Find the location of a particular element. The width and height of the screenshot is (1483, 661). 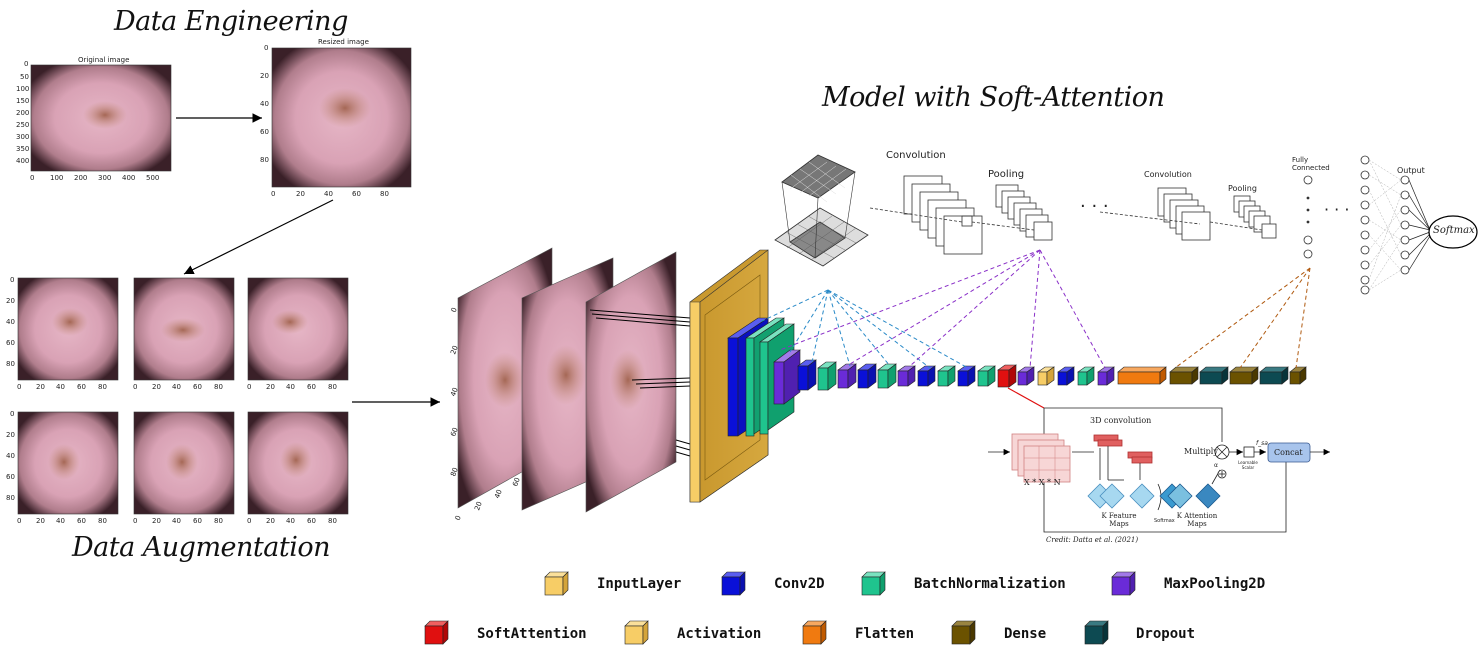

label-k-attention-maps: K Attention Maps is located at coordinates (1197, 520).